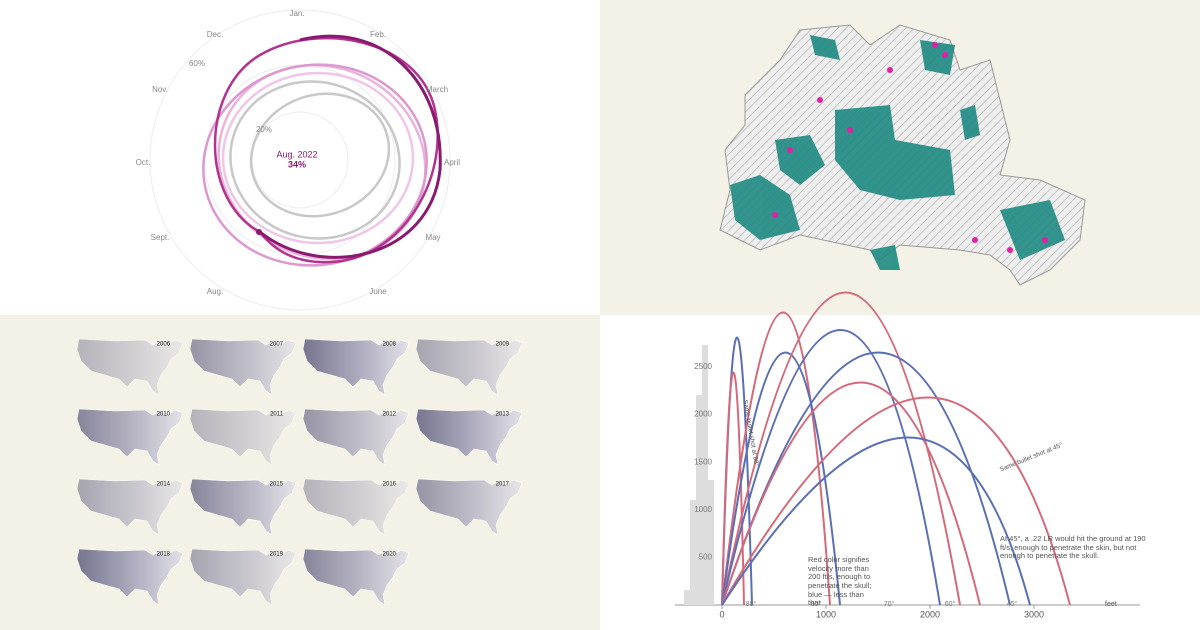 This screenshot has height=630, width=1200. Describe the element at coordinates (390, 345) in the screenshot. I see `year-label: 2008` at that location.